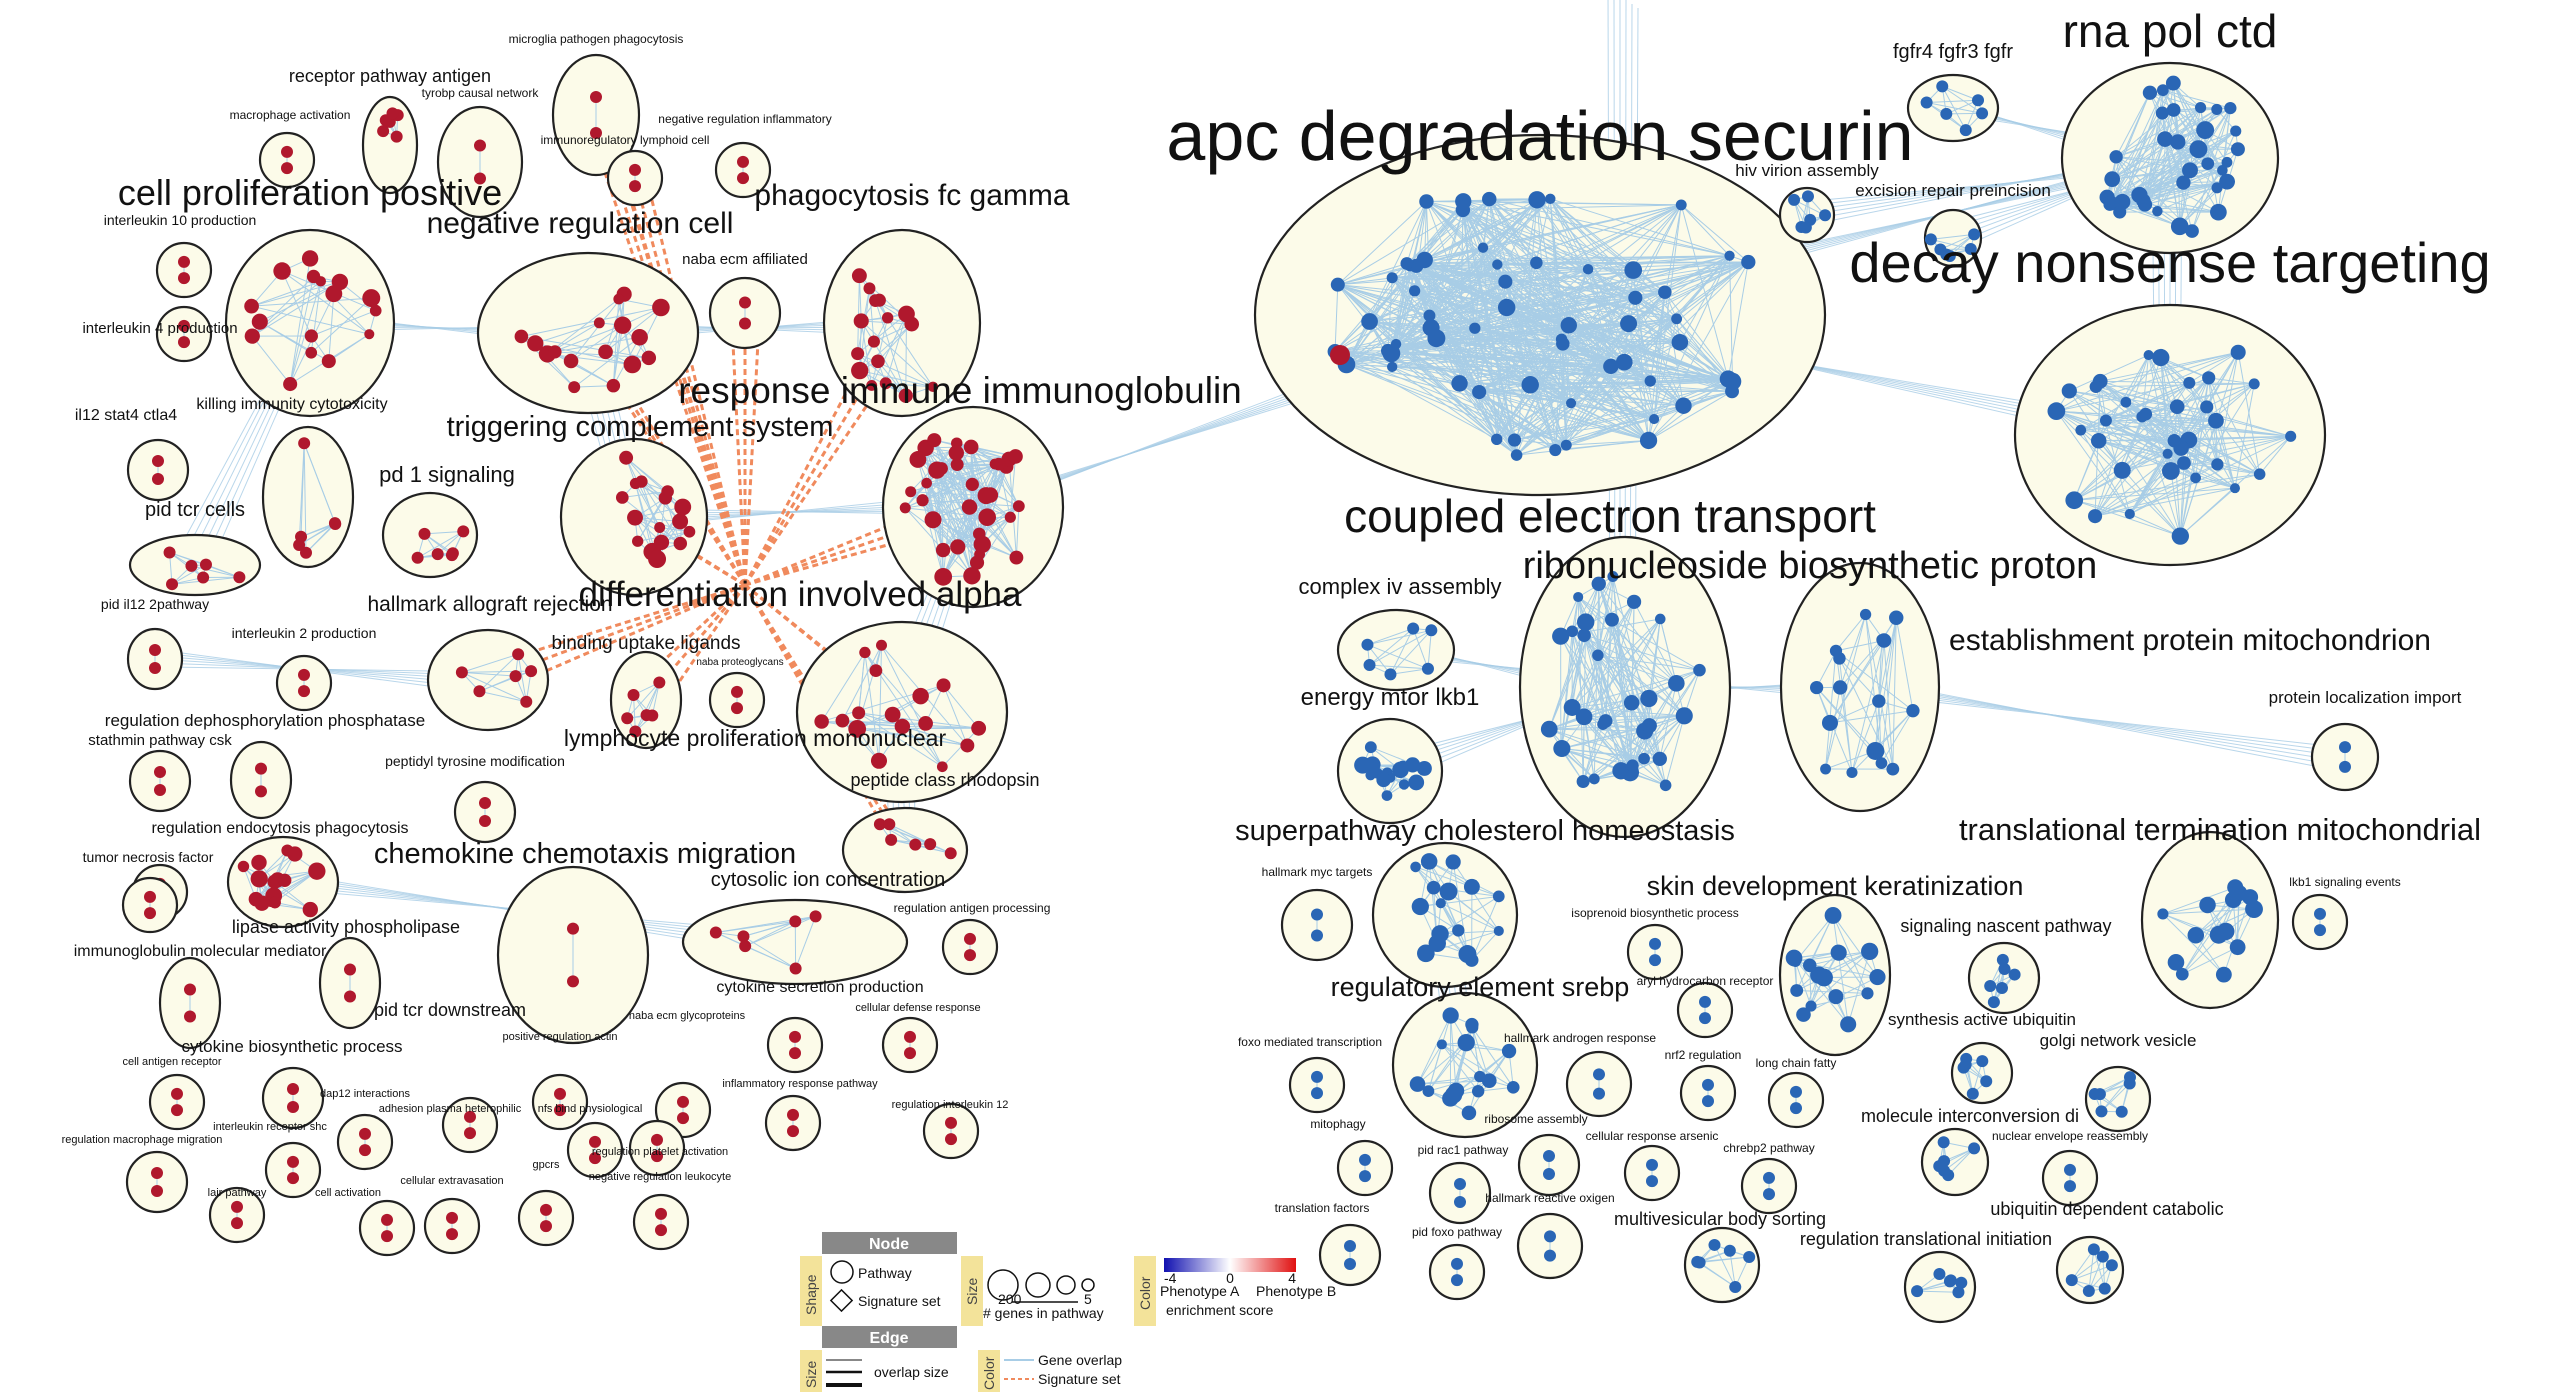 This screenshot has height=1392, width=2550. What do you see at coordinates (1317, 872) in the screenshot?
I see `cluster-label-myc: hallmark myc targets` at bounding box center [1317, 872].